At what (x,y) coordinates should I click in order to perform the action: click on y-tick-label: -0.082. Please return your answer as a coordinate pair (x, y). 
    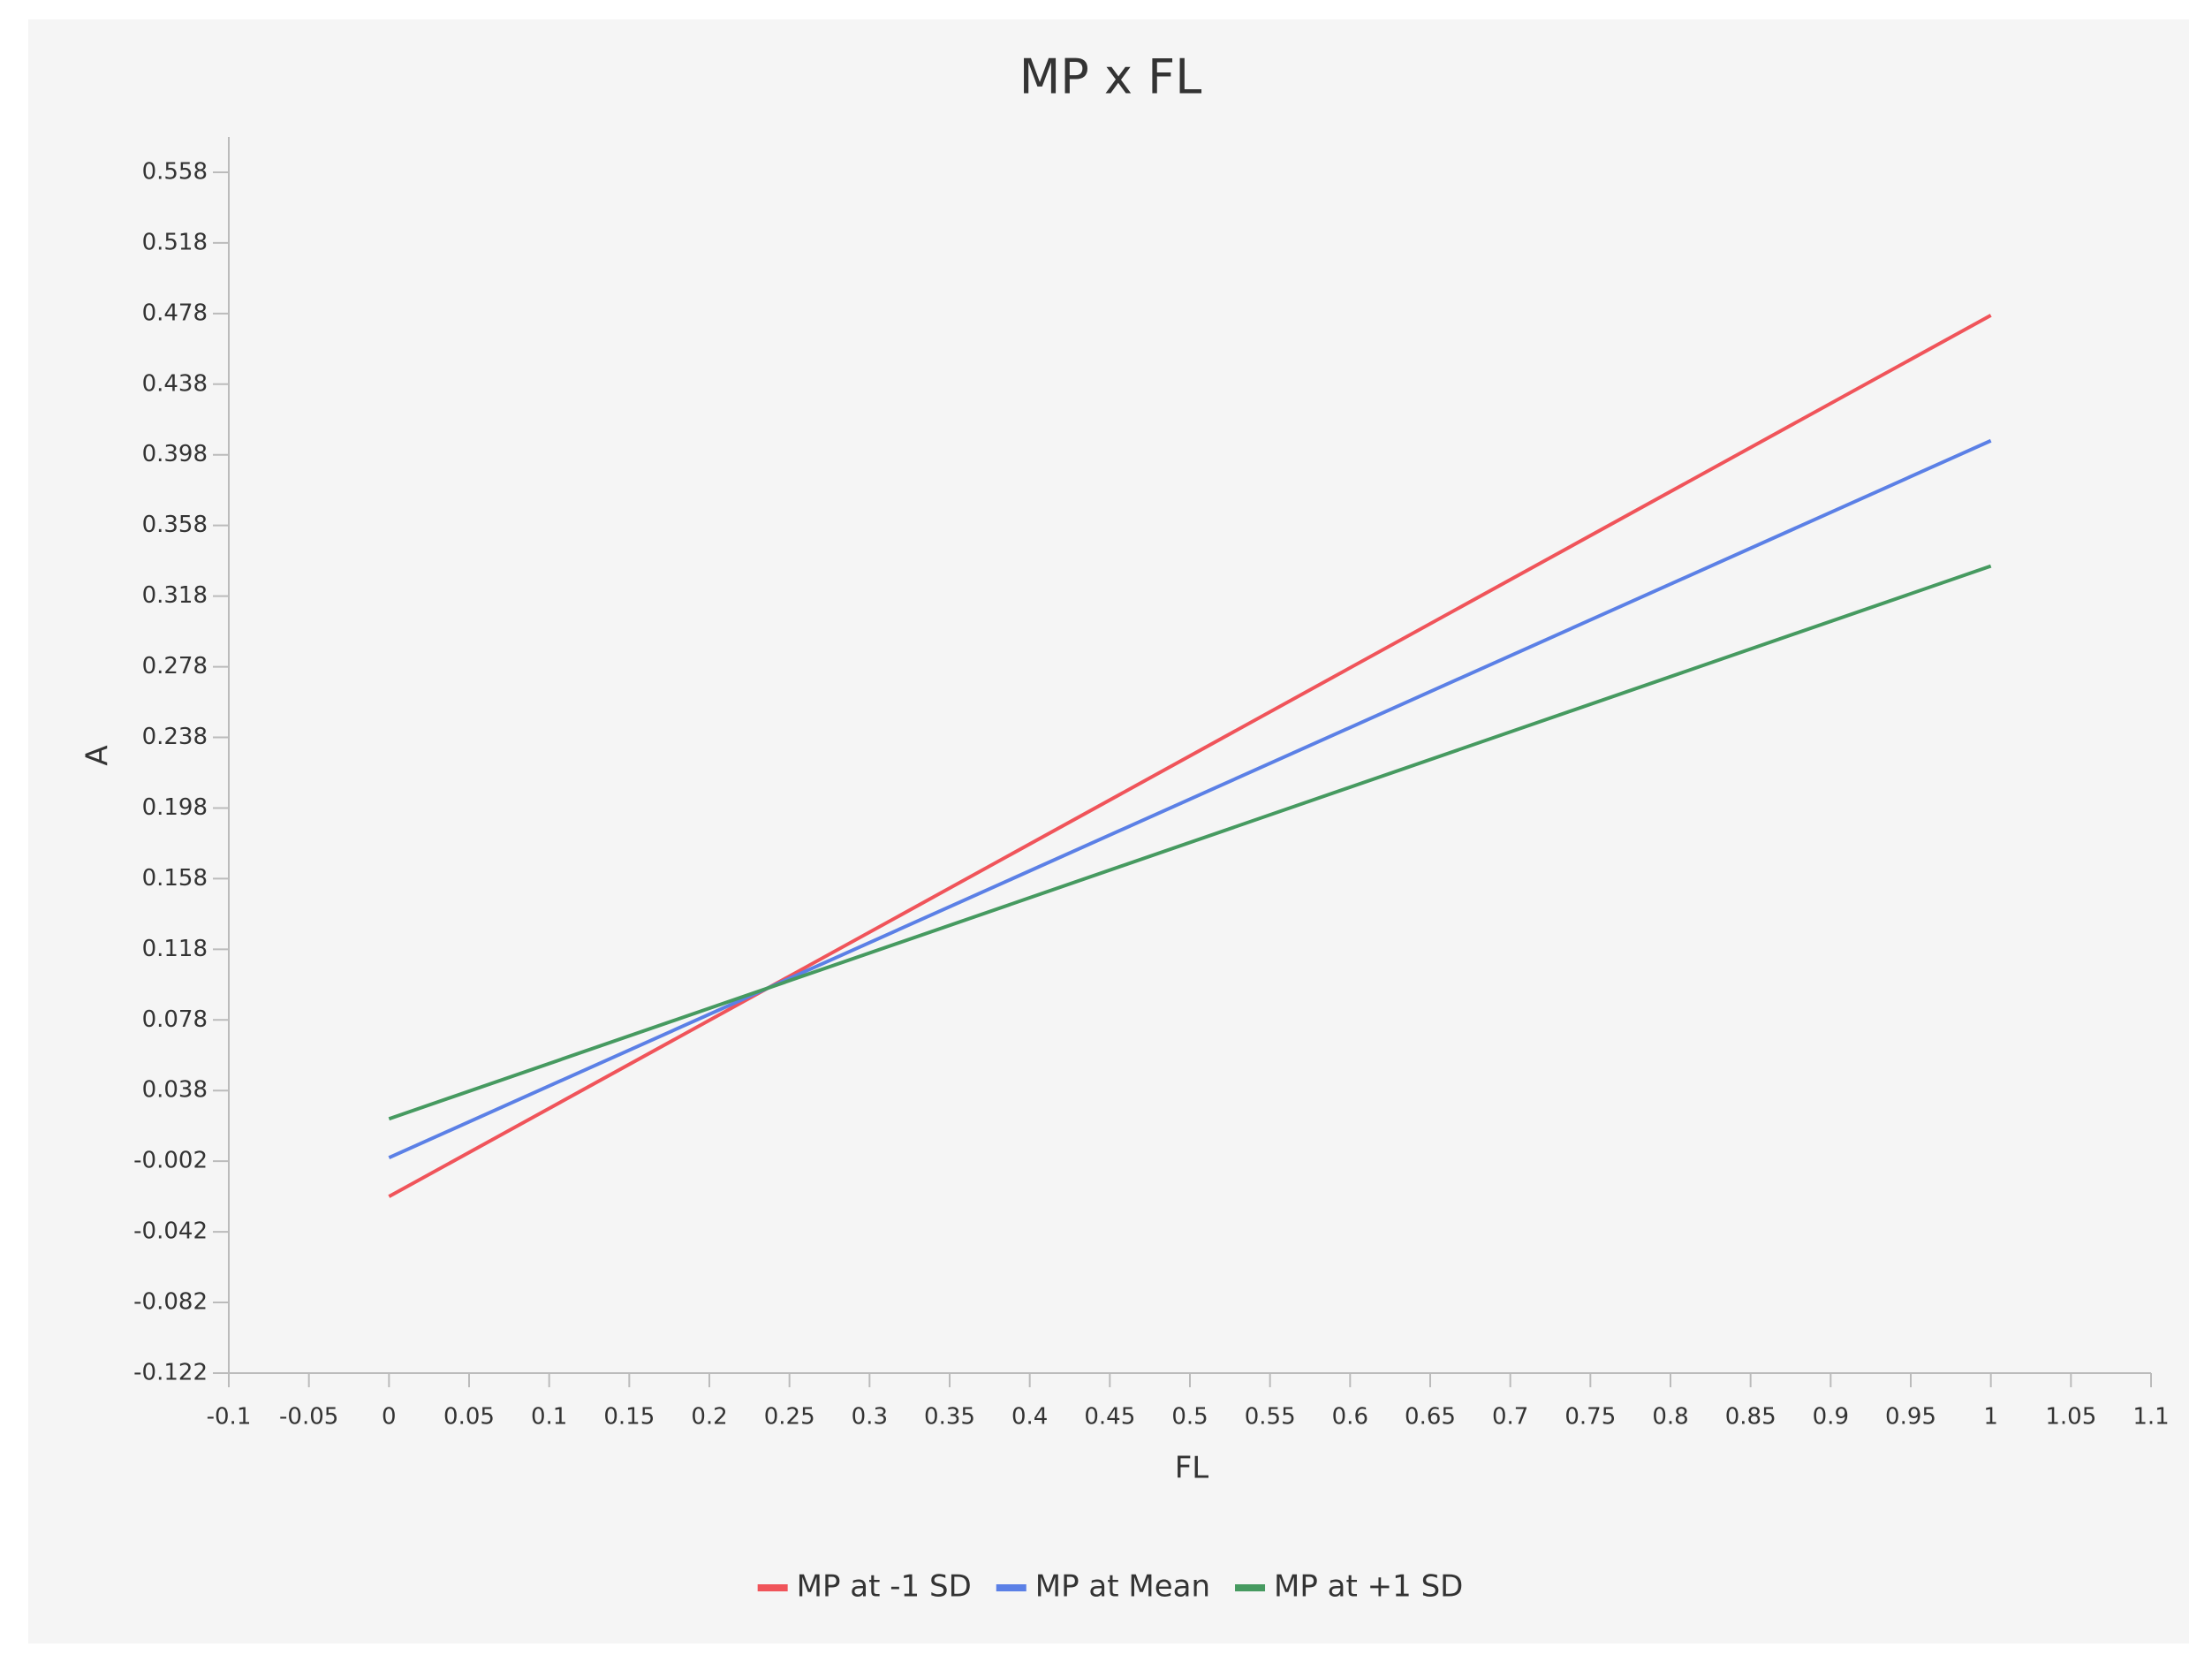
    Looking at the image, I should click on (170, 1302).